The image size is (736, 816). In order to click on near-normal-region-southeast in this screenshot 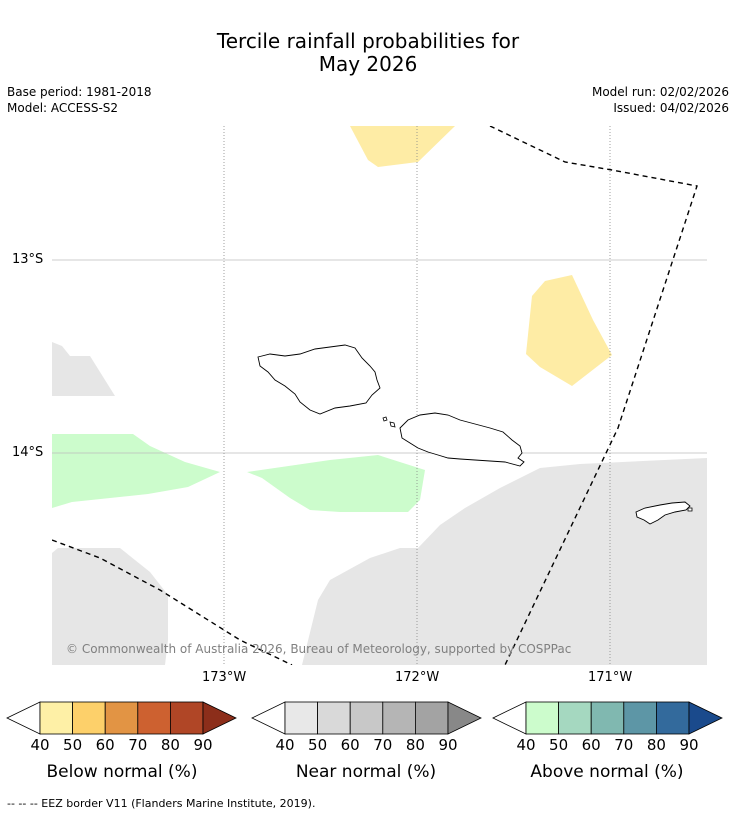, I will do `click(504, 561)`.